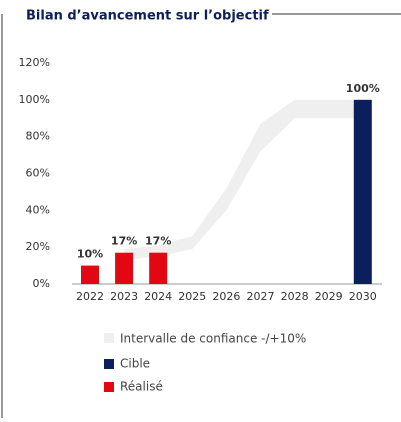  Describe the element at coordinates (90, 296) in the screenshot. I see `x-tick-label: 2022` at that location.